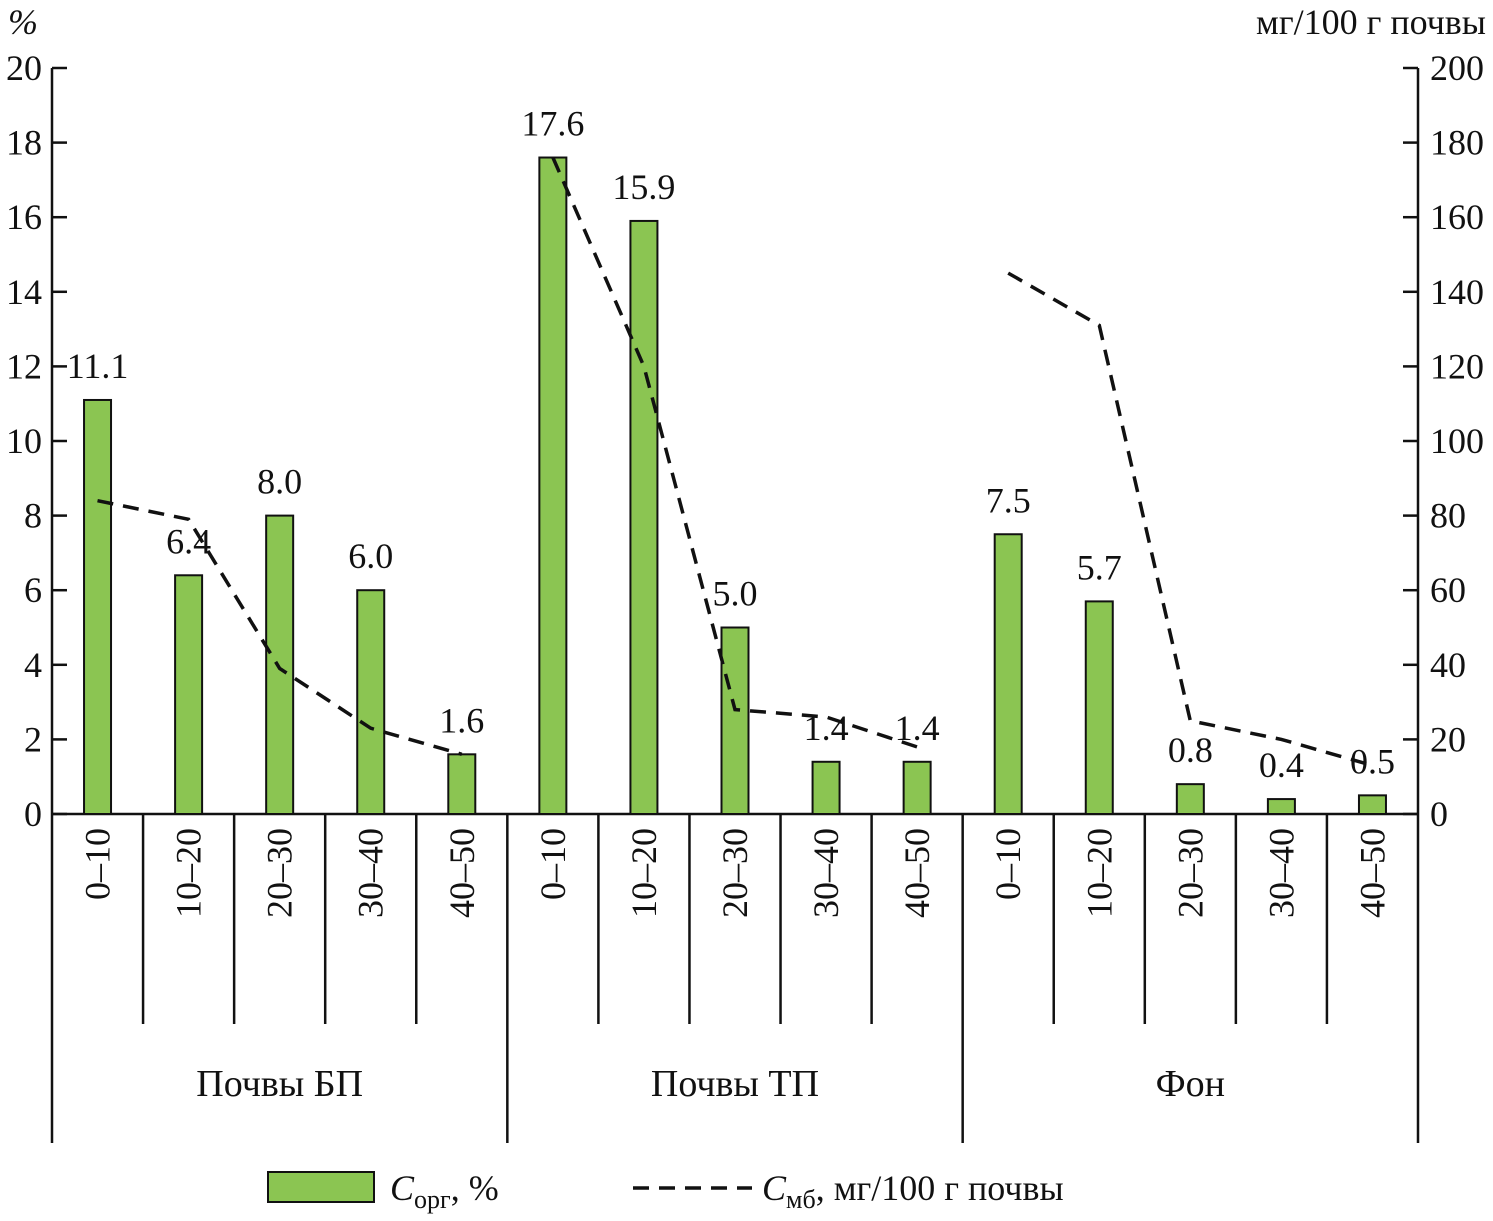 The width and height of the screenshot is (1493, 1221). I want to click on bar-value-label: 1.6, so click(461, 720).